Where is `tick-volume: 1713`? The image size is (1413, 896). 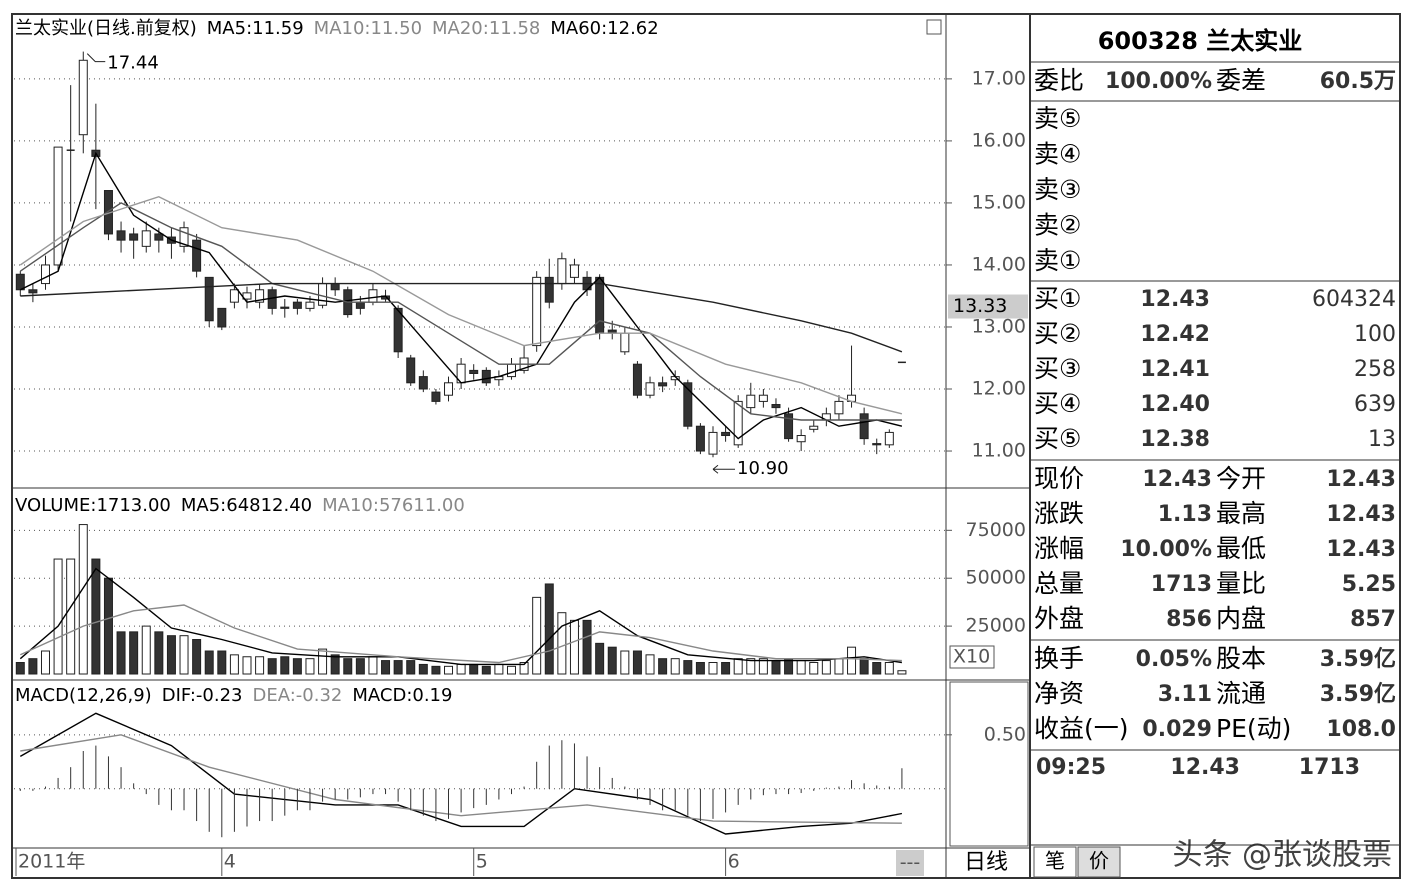
tick-volume: 1713 is located at coordinates (1329, 767).